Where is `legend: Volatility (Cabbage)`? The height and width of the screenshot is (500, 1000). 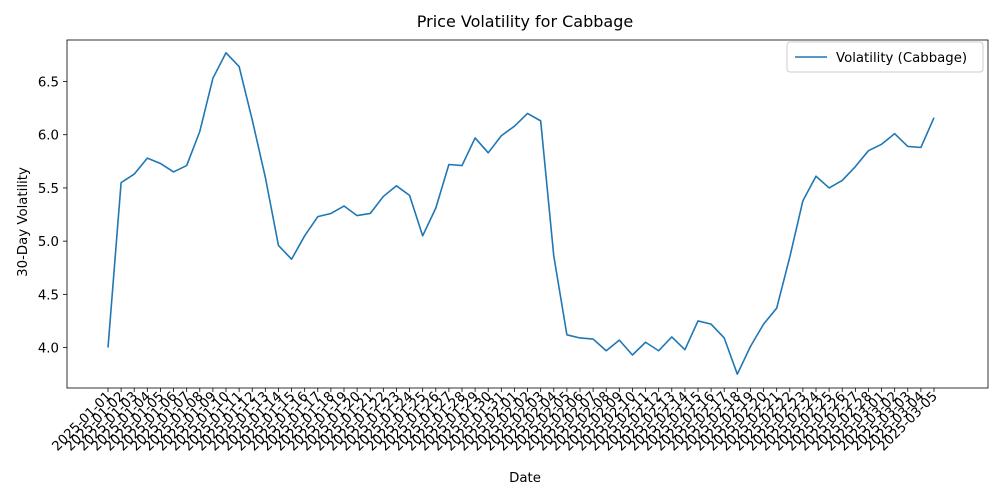
legend: Volatility (Cabbage) is located at coordinates (885, 57).